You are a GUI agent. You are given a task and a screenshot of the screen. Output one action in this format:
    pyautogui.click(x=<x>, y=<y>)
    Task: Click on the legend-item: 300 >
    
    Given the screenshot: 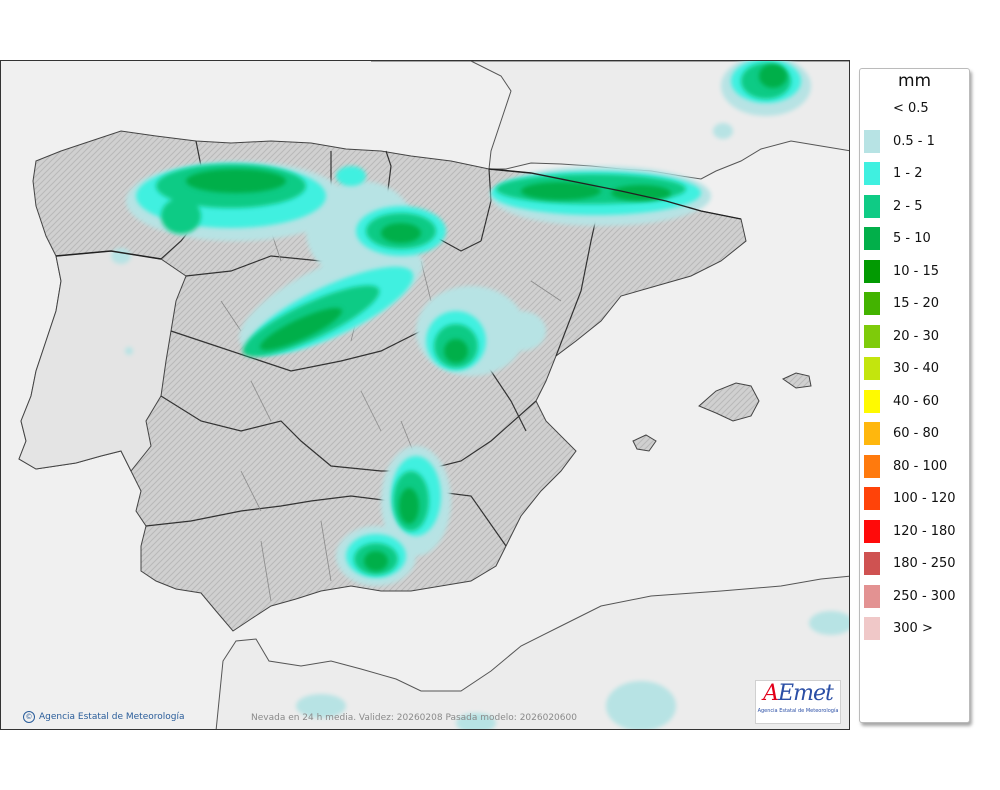 What is the action you would take?
    pyautogui.click(x=916, y=628)
    